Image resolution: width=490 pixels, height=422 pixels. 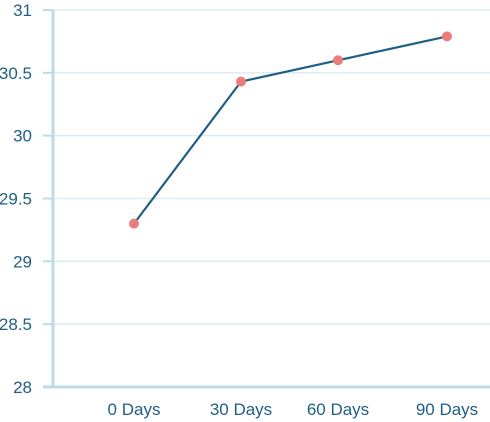 What do you see at coordinates (22, 261) in the screenshot?
I see `y-tick-label: 29` at bounding box center [22, 261].